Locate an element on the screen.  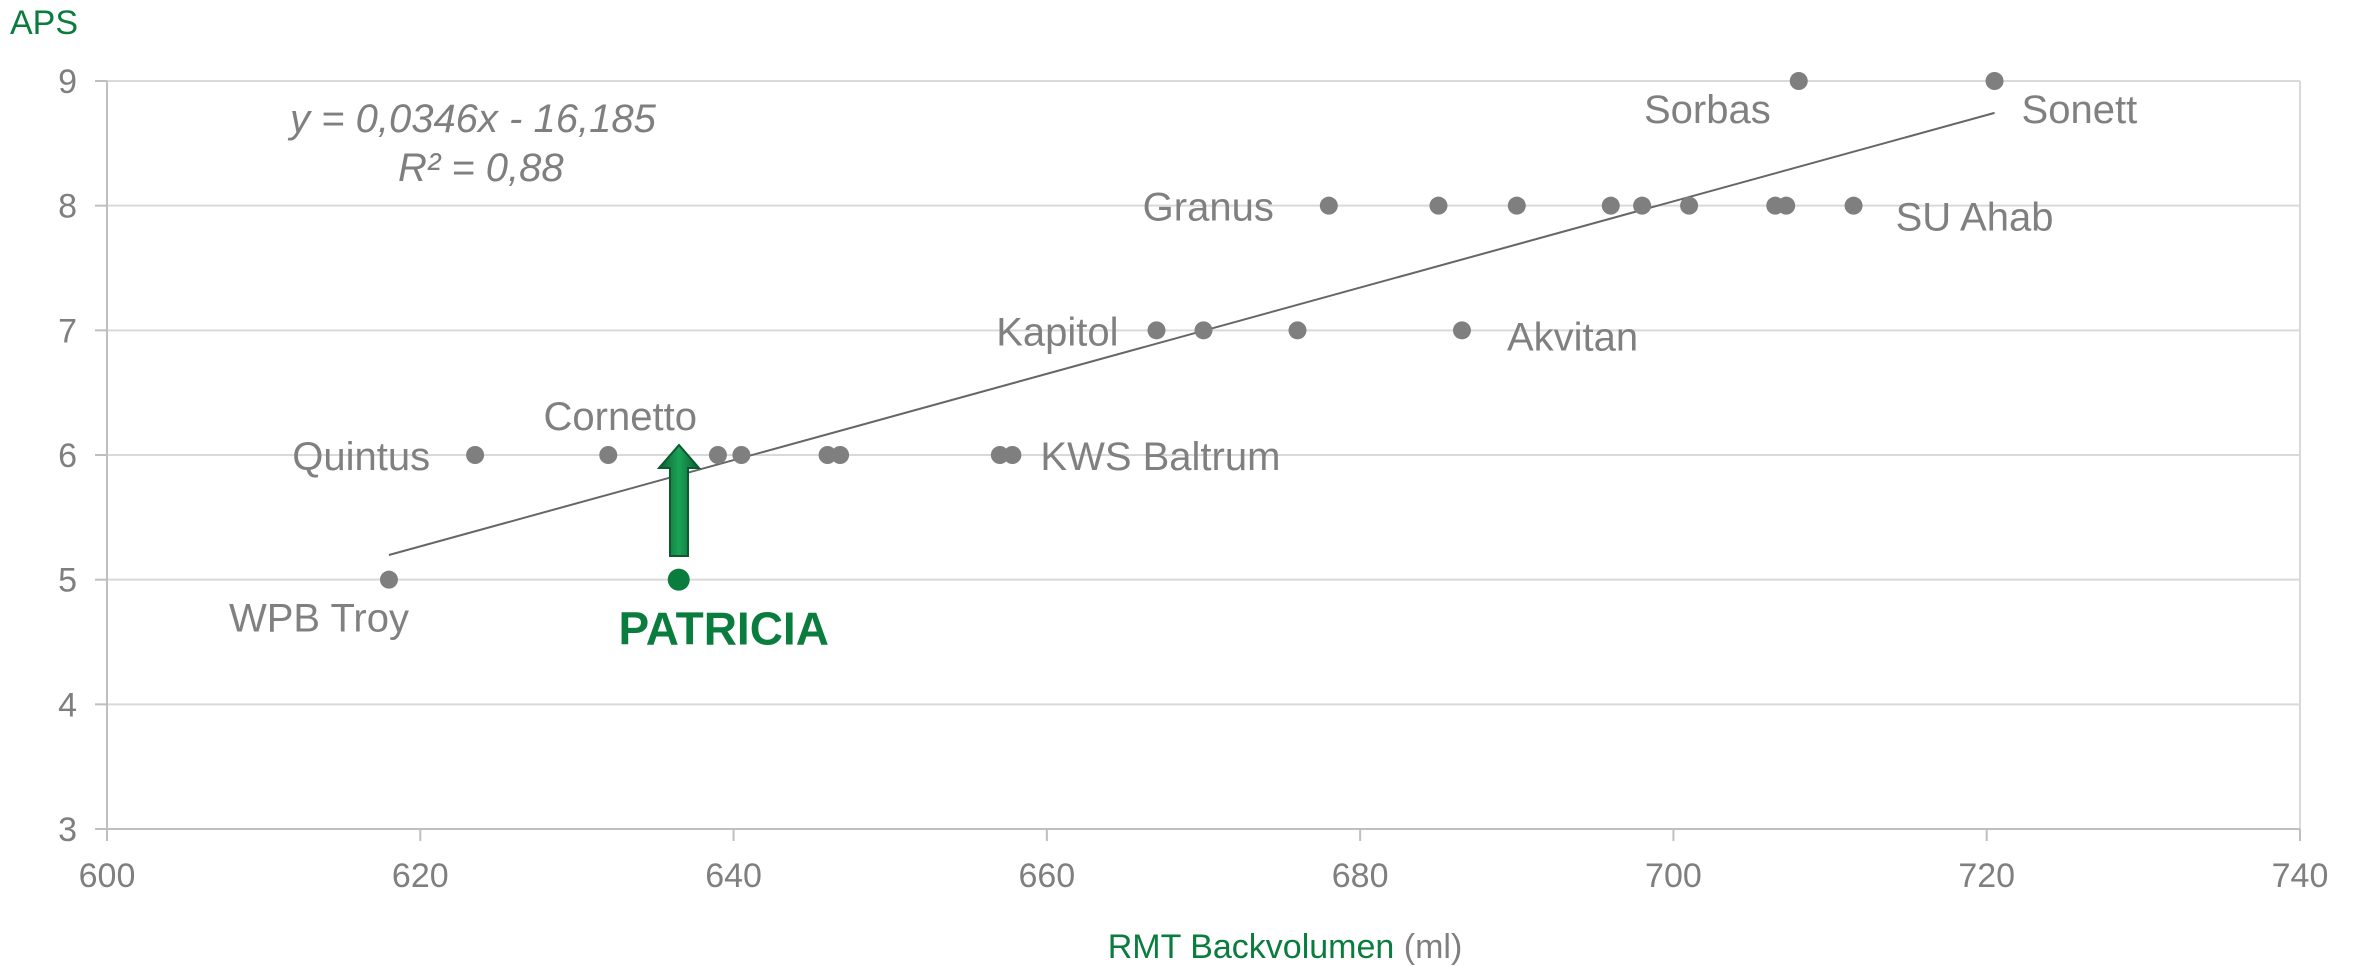
y-tick-label: 6 is located at coordinates (67, 456).